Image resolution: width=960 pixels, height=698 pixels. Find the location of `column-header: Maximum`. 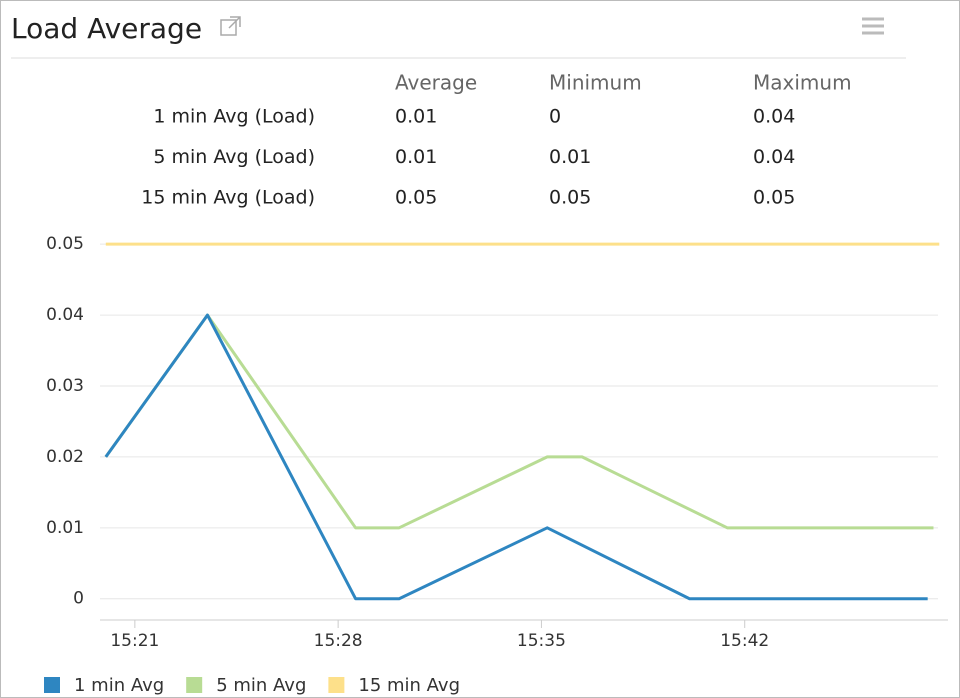

column-header: Maximum is located at coordinates (802, 83).